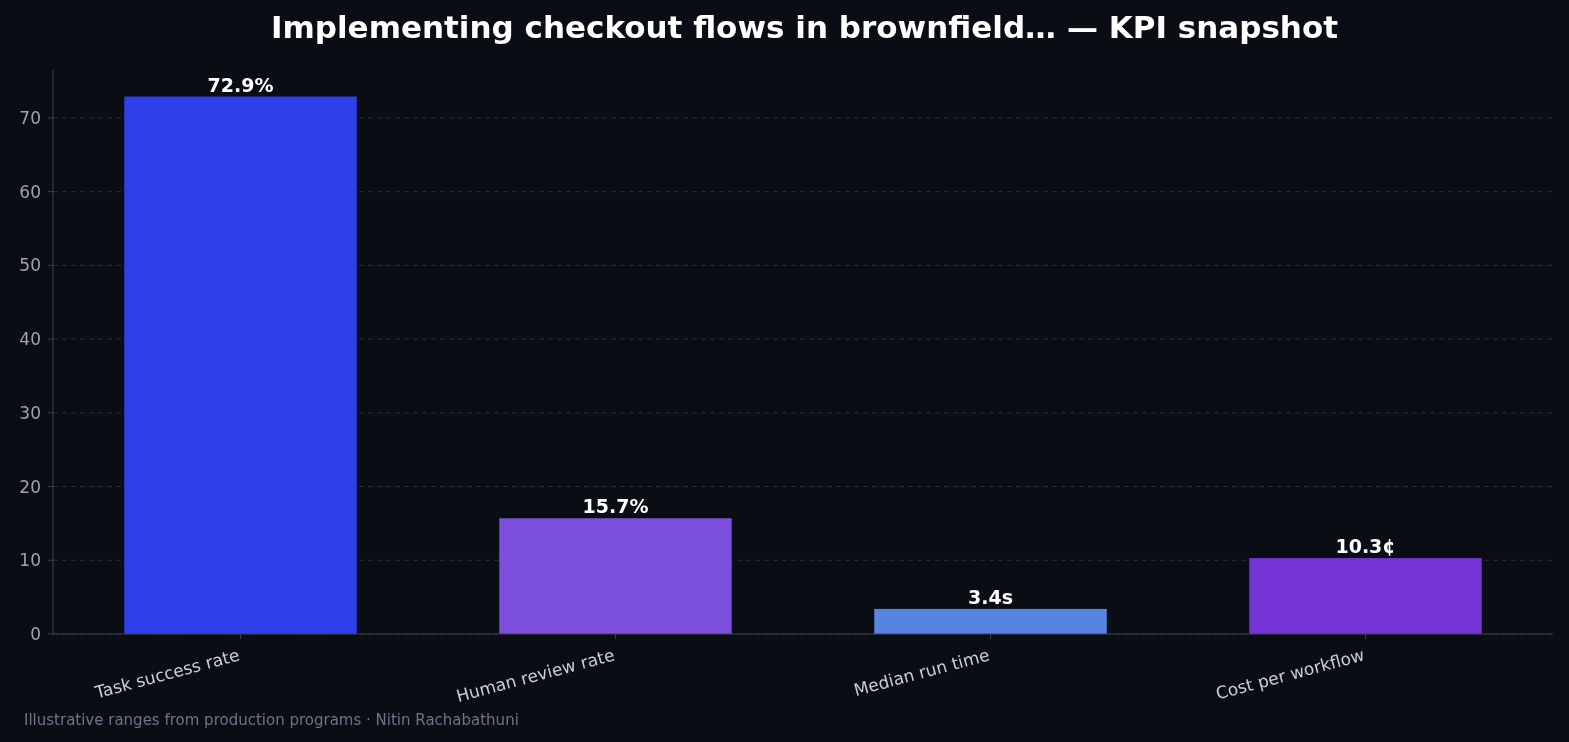 The image size is (1569, 742). Describe the element at coordinates (804, 27) in the screenshot. I see `chart-title: Implementing checkout flows in brownfield… — KPI snapshot` at that location.